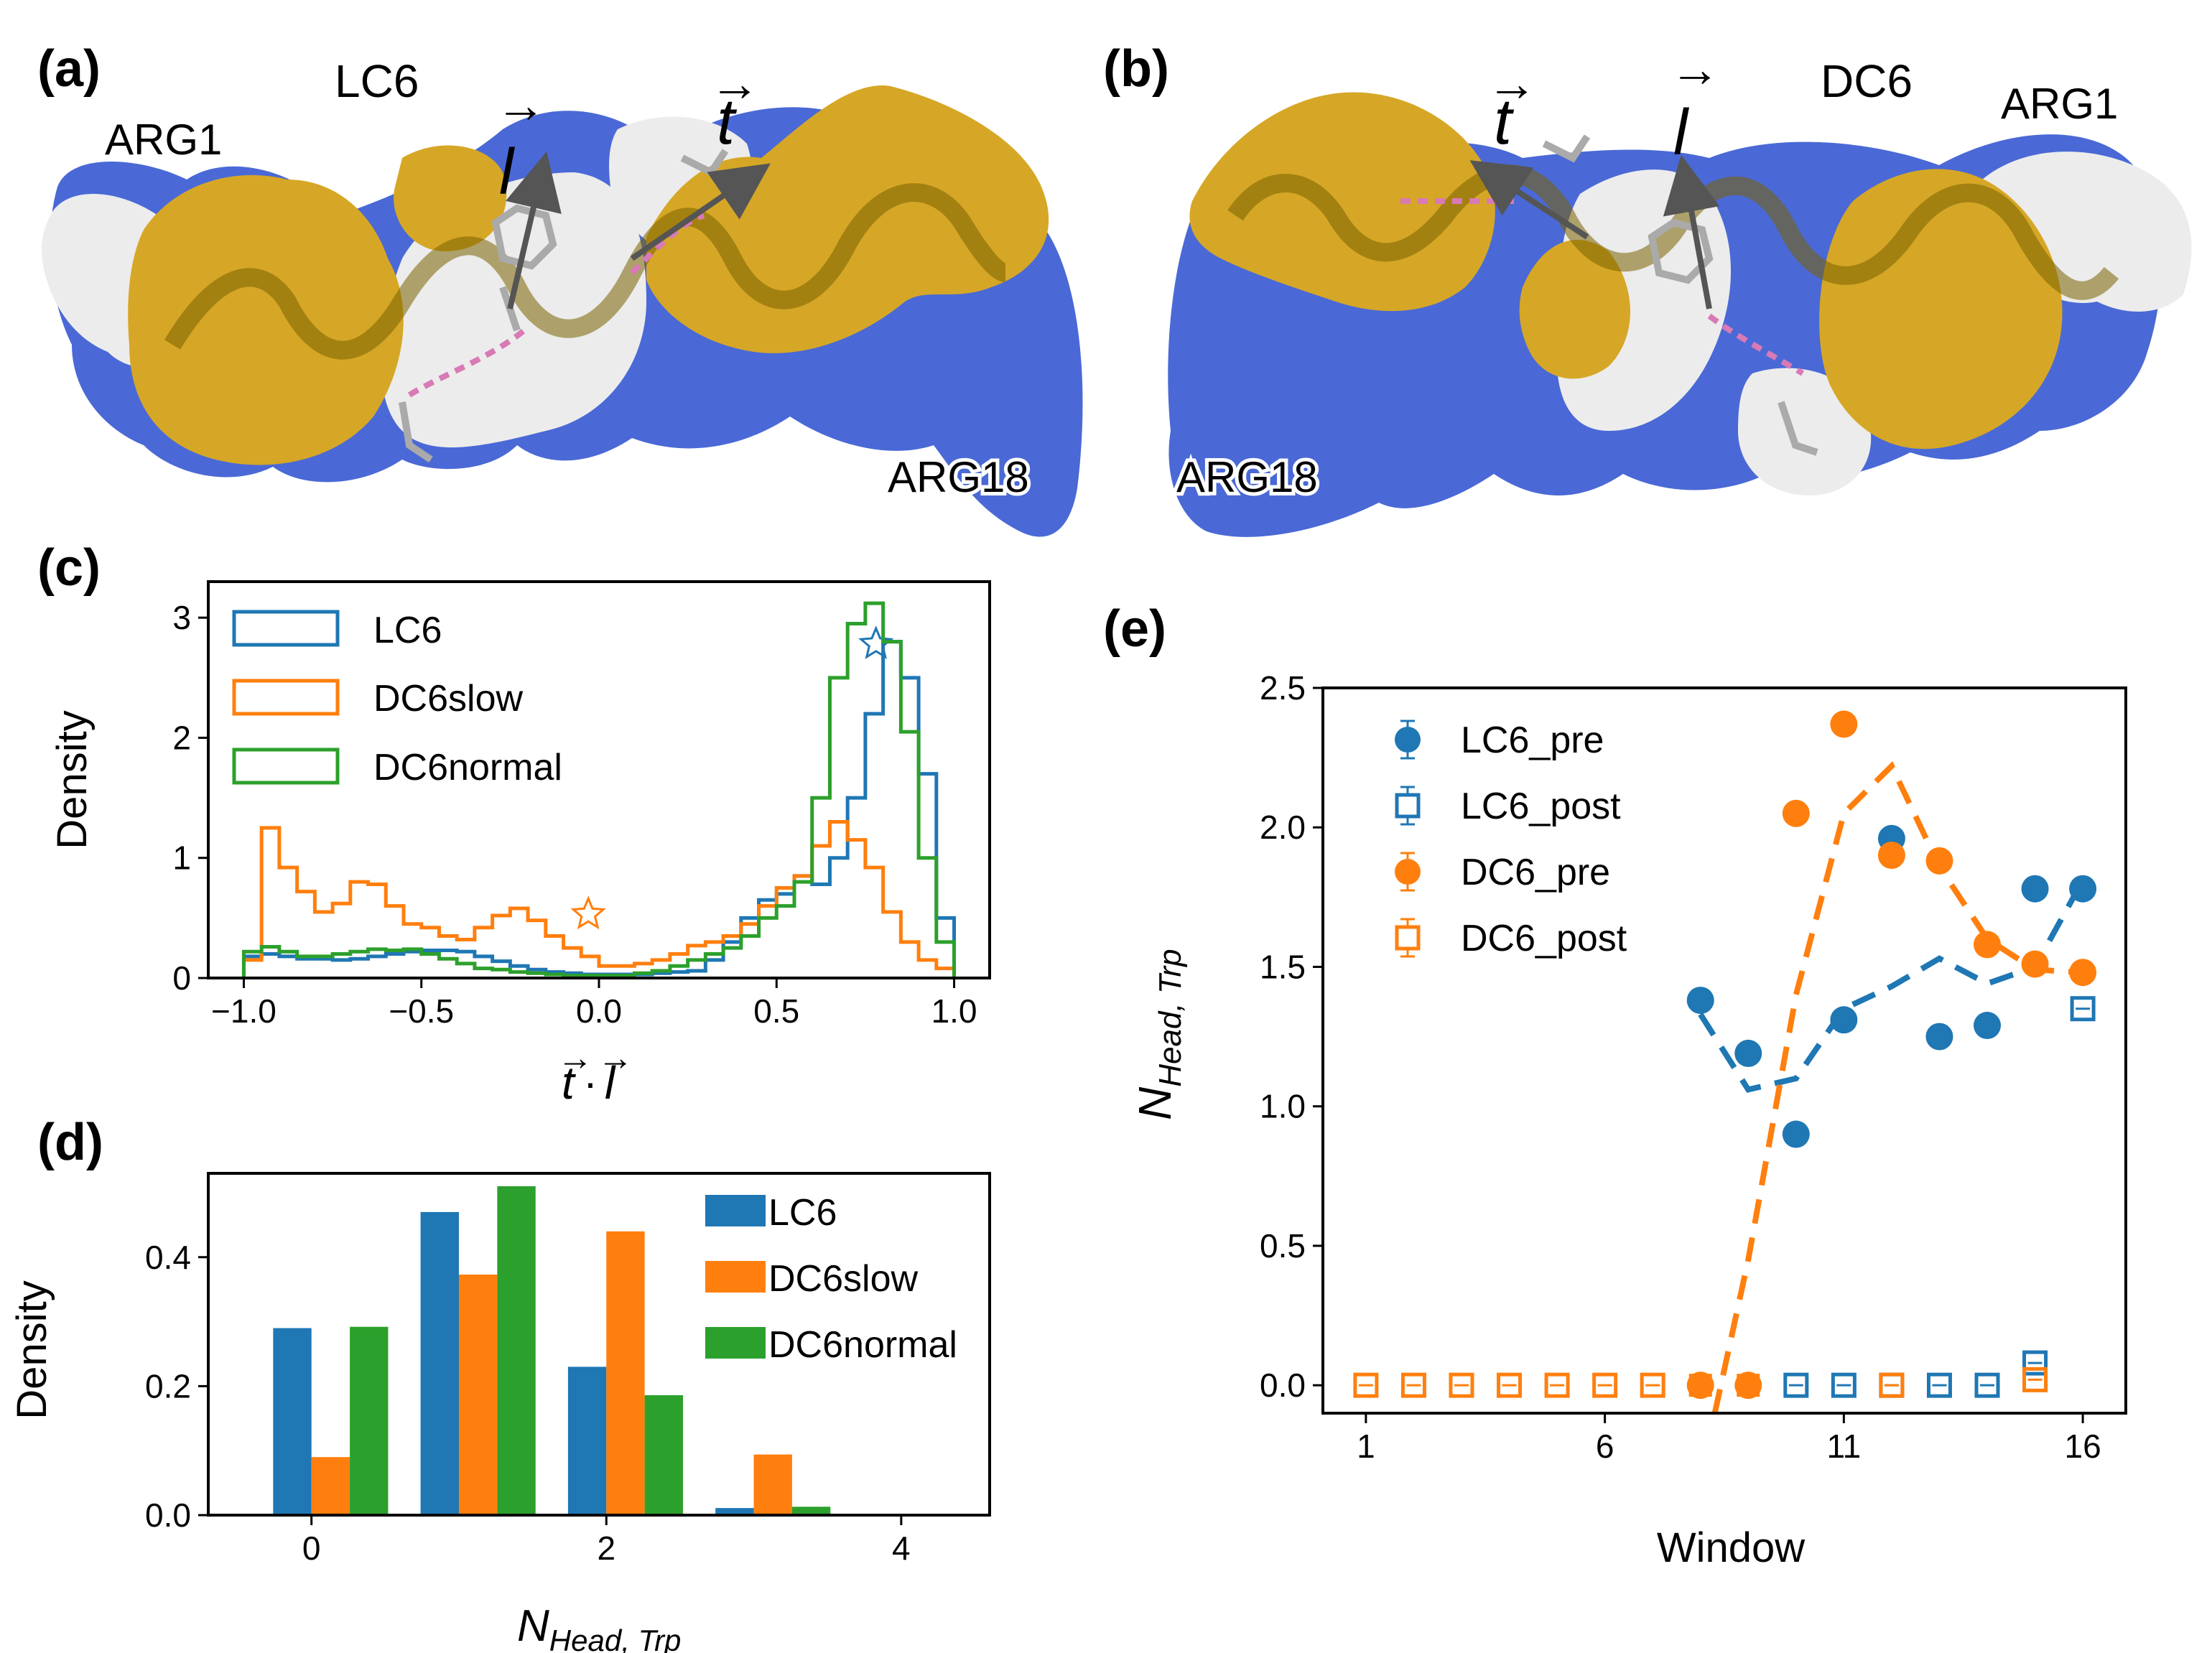  Describe the element at coordinates (168, 1386) in the screenshot. I see `ytick-label: 0.2` at that location.